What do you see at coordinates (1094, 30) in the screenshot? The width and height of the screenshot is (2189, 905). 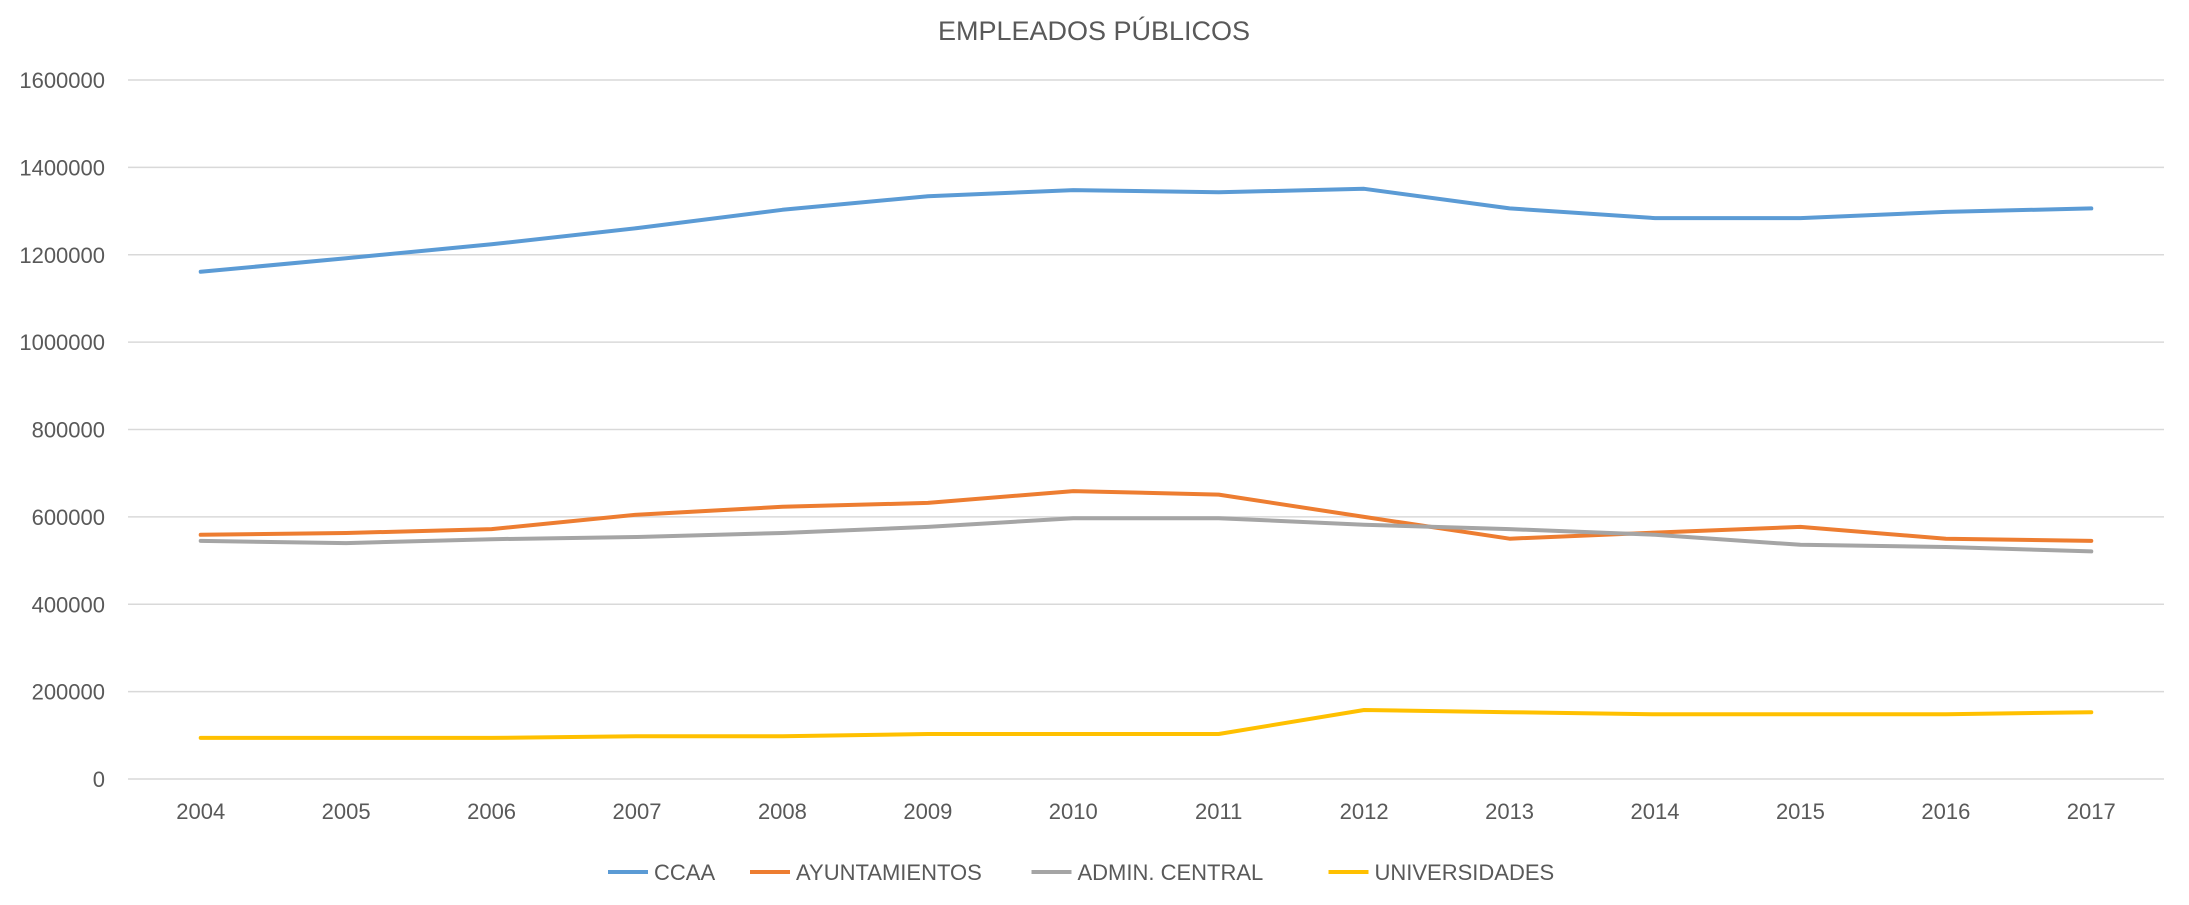 I see `chart-title: EMPLEADOS PÚBLICOS` at bounding box center [1094, 30].